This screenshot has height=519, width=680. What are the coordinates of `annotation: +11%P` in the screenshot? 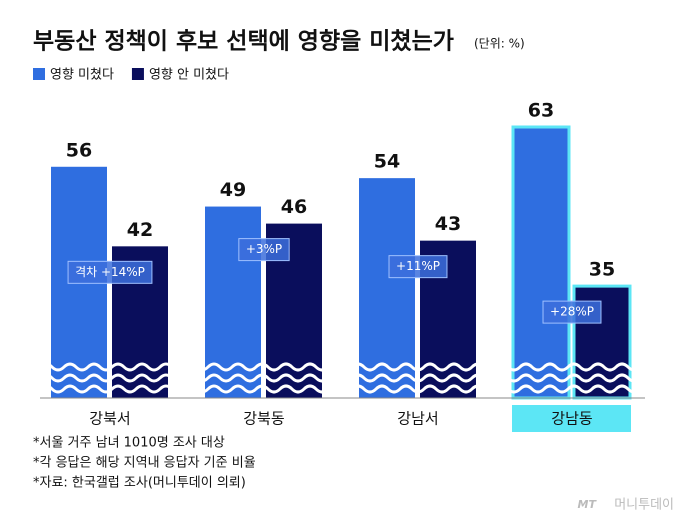 It's located at (418, 266).